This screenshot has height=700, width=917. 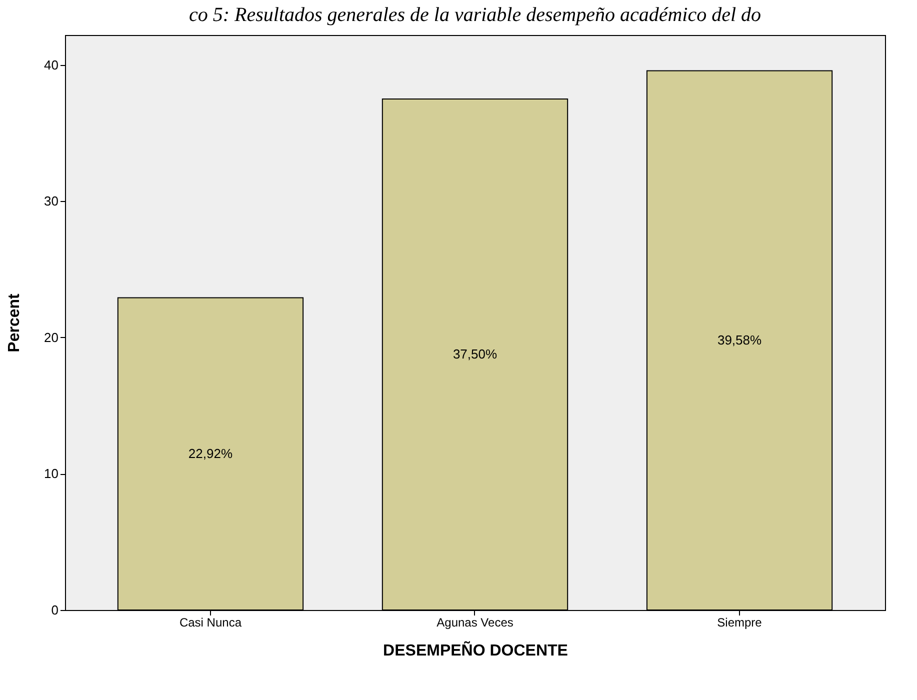 I want to click on y-tick-label: 30, so click(x=51, y=201).